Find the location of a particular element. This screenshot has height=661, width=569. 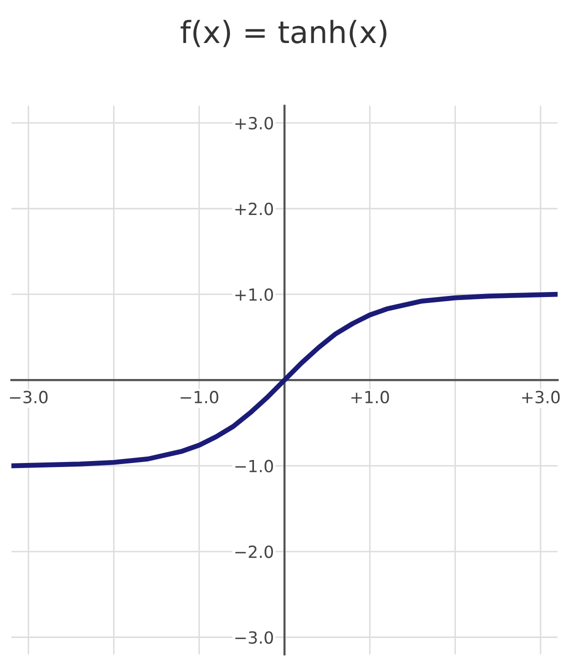

x-tick-label: +1.0 is located at coordinates (370, 397).